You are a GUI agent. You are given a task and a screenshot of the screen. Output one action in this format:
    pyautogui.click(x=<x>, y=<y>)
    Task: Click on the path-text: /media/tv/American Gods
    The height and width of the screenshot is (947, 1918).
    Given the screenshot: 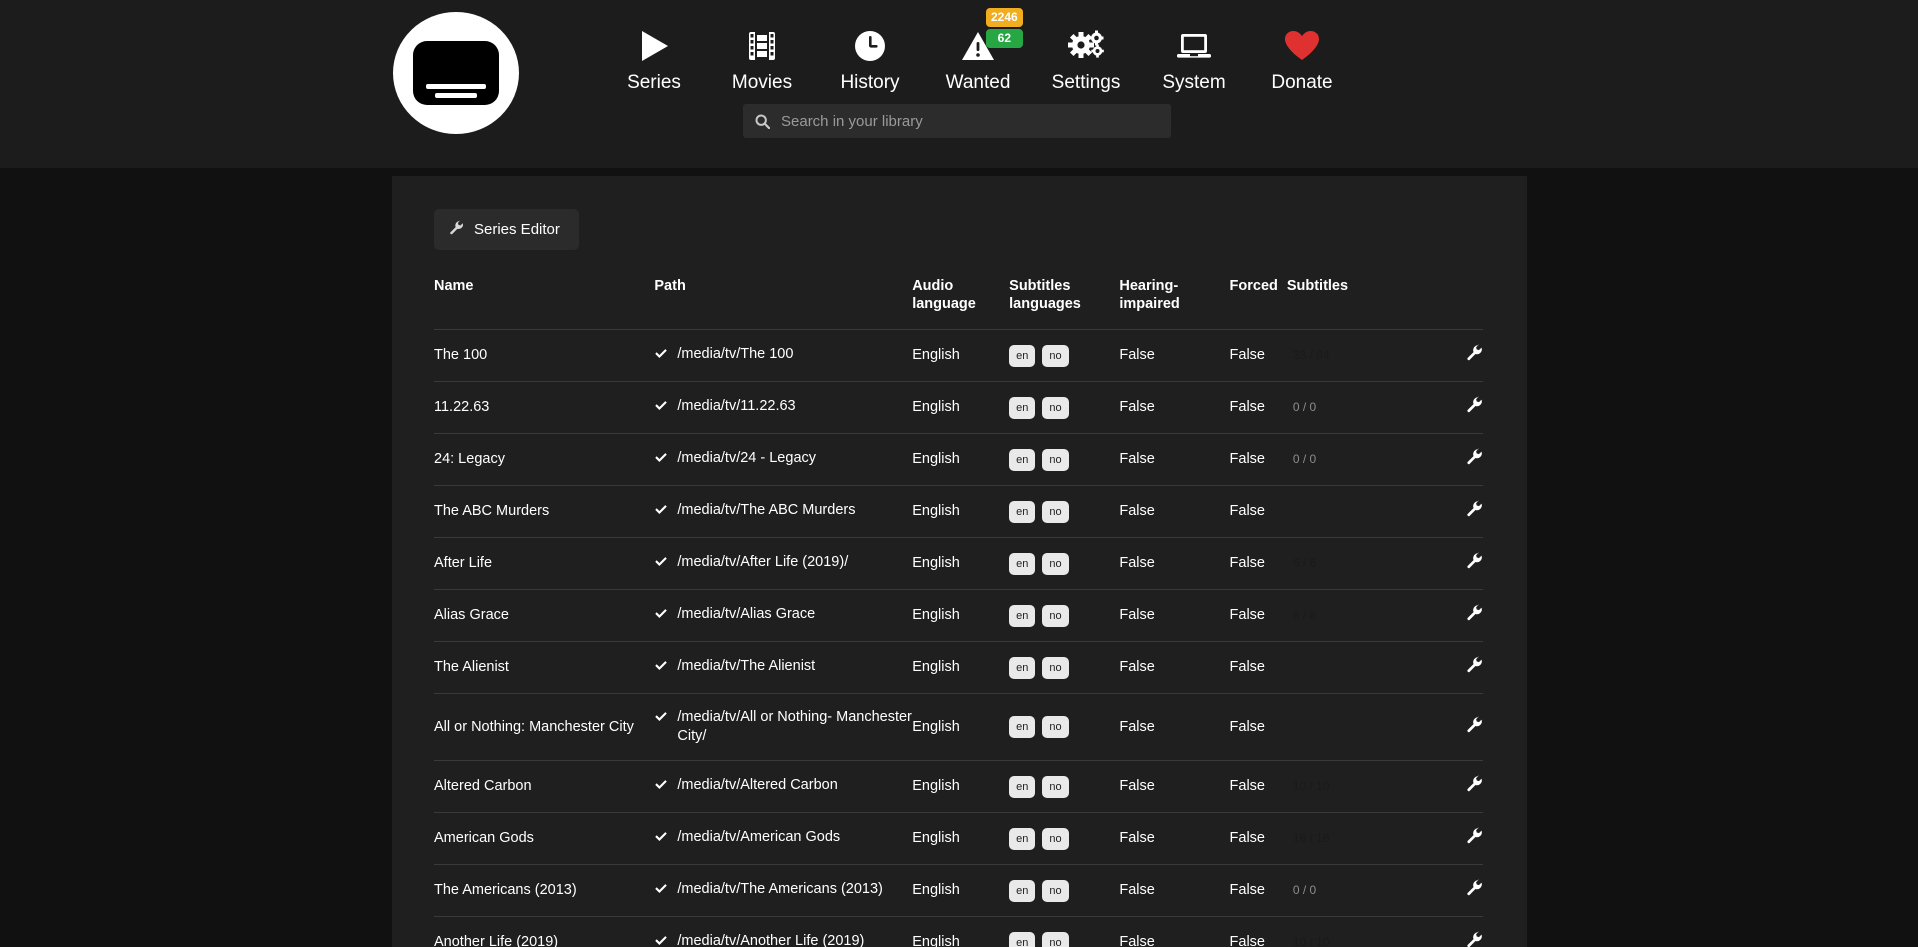 What is the action you would take?
    pyautogui.click(x=759, y=836)
    